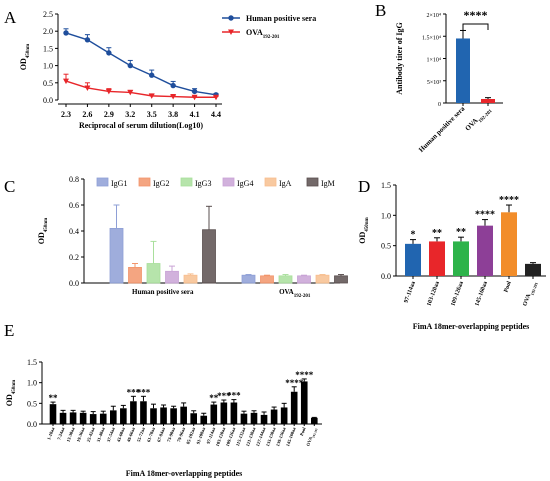 This screenshot has height=481, width=550. Describe the element at coordinates (74, 257) in the screenshot. I see `panel-c-y-tick-label: 0.2` at that location.